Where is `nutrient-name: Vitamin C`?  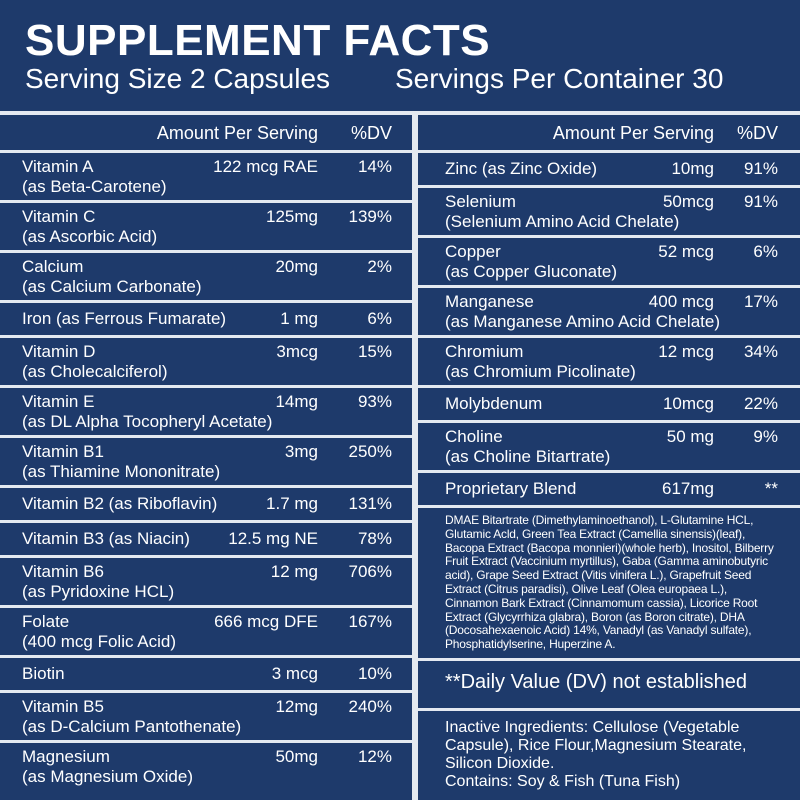 nutrient-name: Vitamin C is located at coordinates (59, 216).